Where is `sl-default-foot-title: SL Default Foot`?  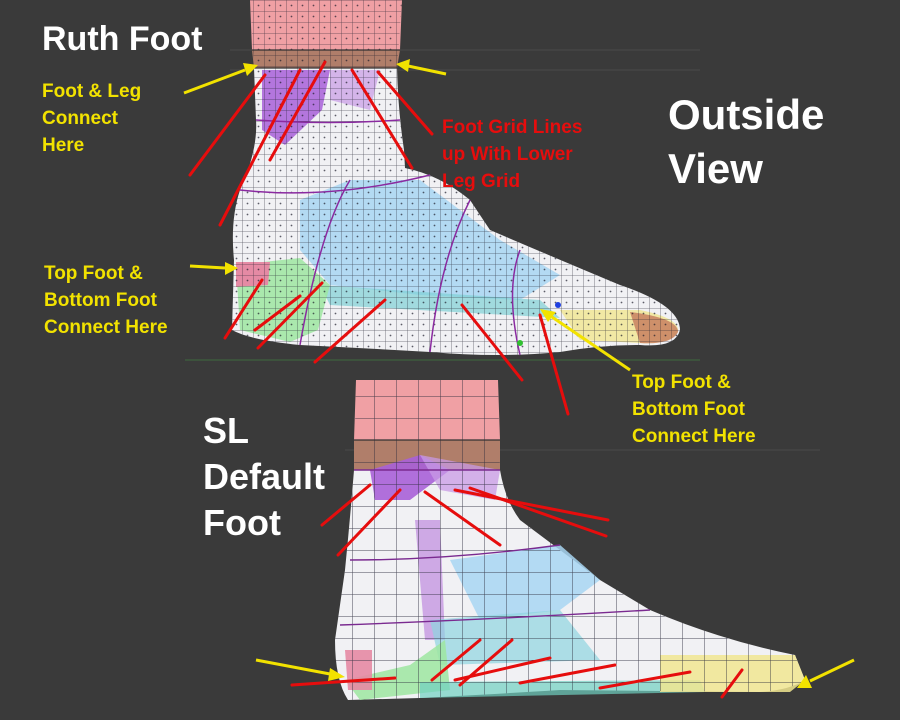 sl-default-foot-title: SL Default Foot is located at coordinates (264, 477).